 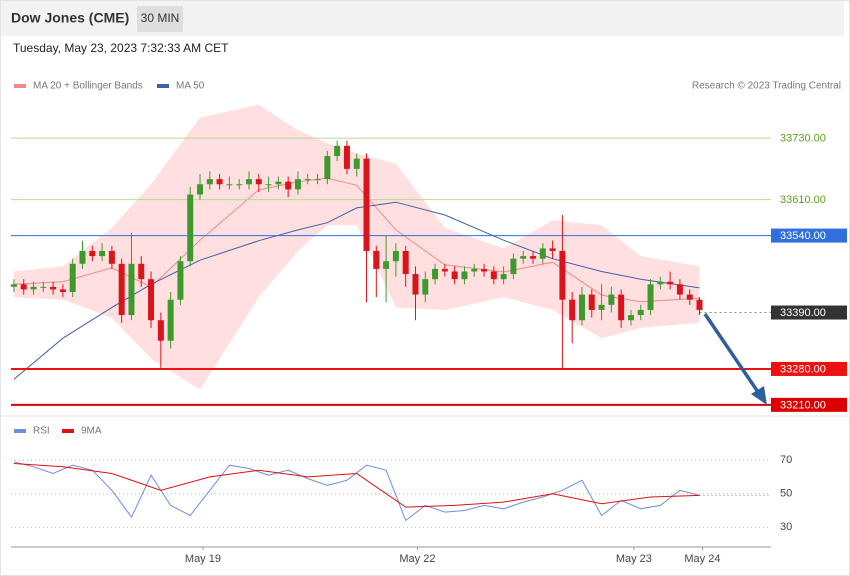 I want to click on level-label: 33210.00, so click(x=803, y=405).